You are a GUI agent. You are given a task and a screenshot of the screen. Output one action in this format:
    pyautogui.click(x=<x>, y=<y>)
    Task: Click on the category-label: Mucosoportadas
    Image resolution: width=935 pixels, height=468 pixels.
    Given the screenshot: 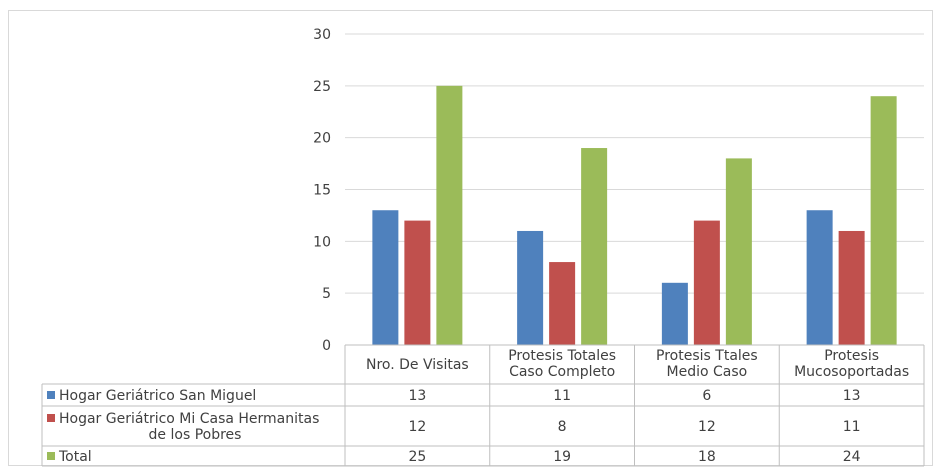 What is the action you would take?
    pyautogui.click(x=851, y=372)
    